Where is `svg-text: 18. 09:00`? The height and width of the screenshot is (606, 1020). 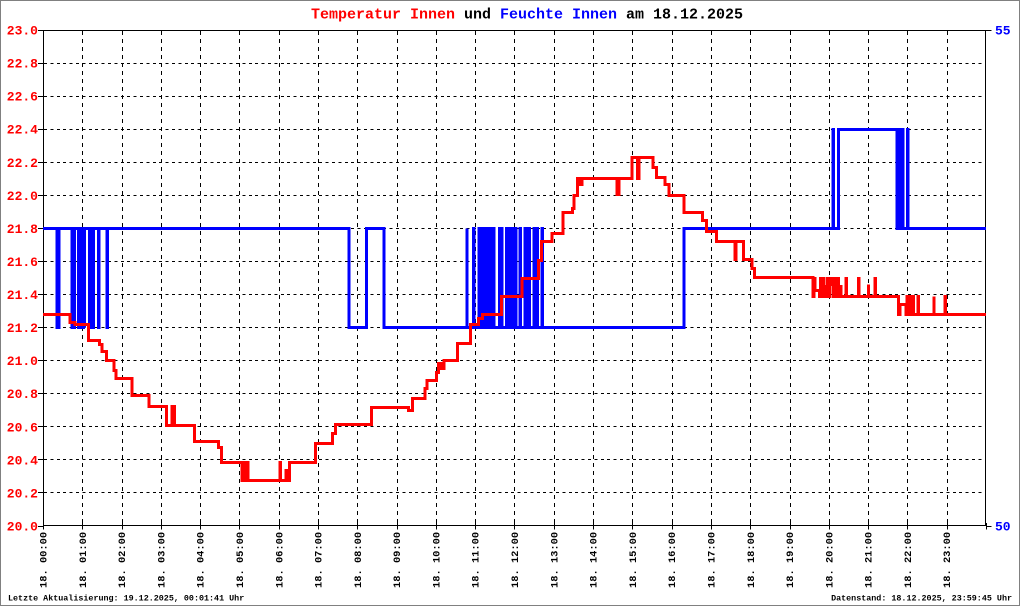
svg-text: 18. 09:00 is located at coordinates (398, 560).